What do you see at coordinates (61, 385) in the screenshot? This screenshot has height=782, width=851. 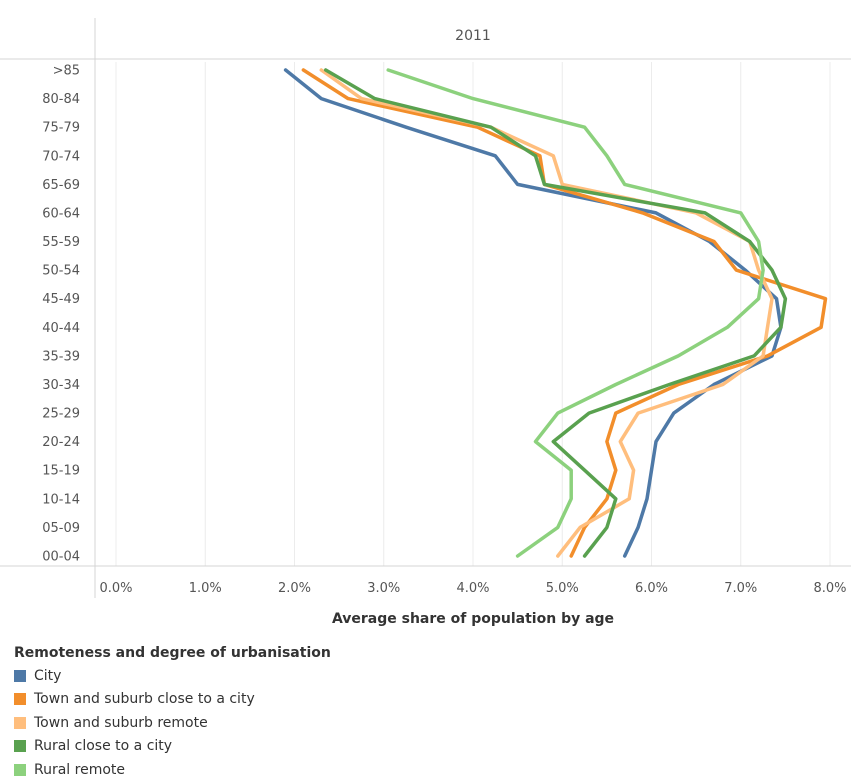 I see `y-tick-label: 30-34` at bounding box center [61, 385].